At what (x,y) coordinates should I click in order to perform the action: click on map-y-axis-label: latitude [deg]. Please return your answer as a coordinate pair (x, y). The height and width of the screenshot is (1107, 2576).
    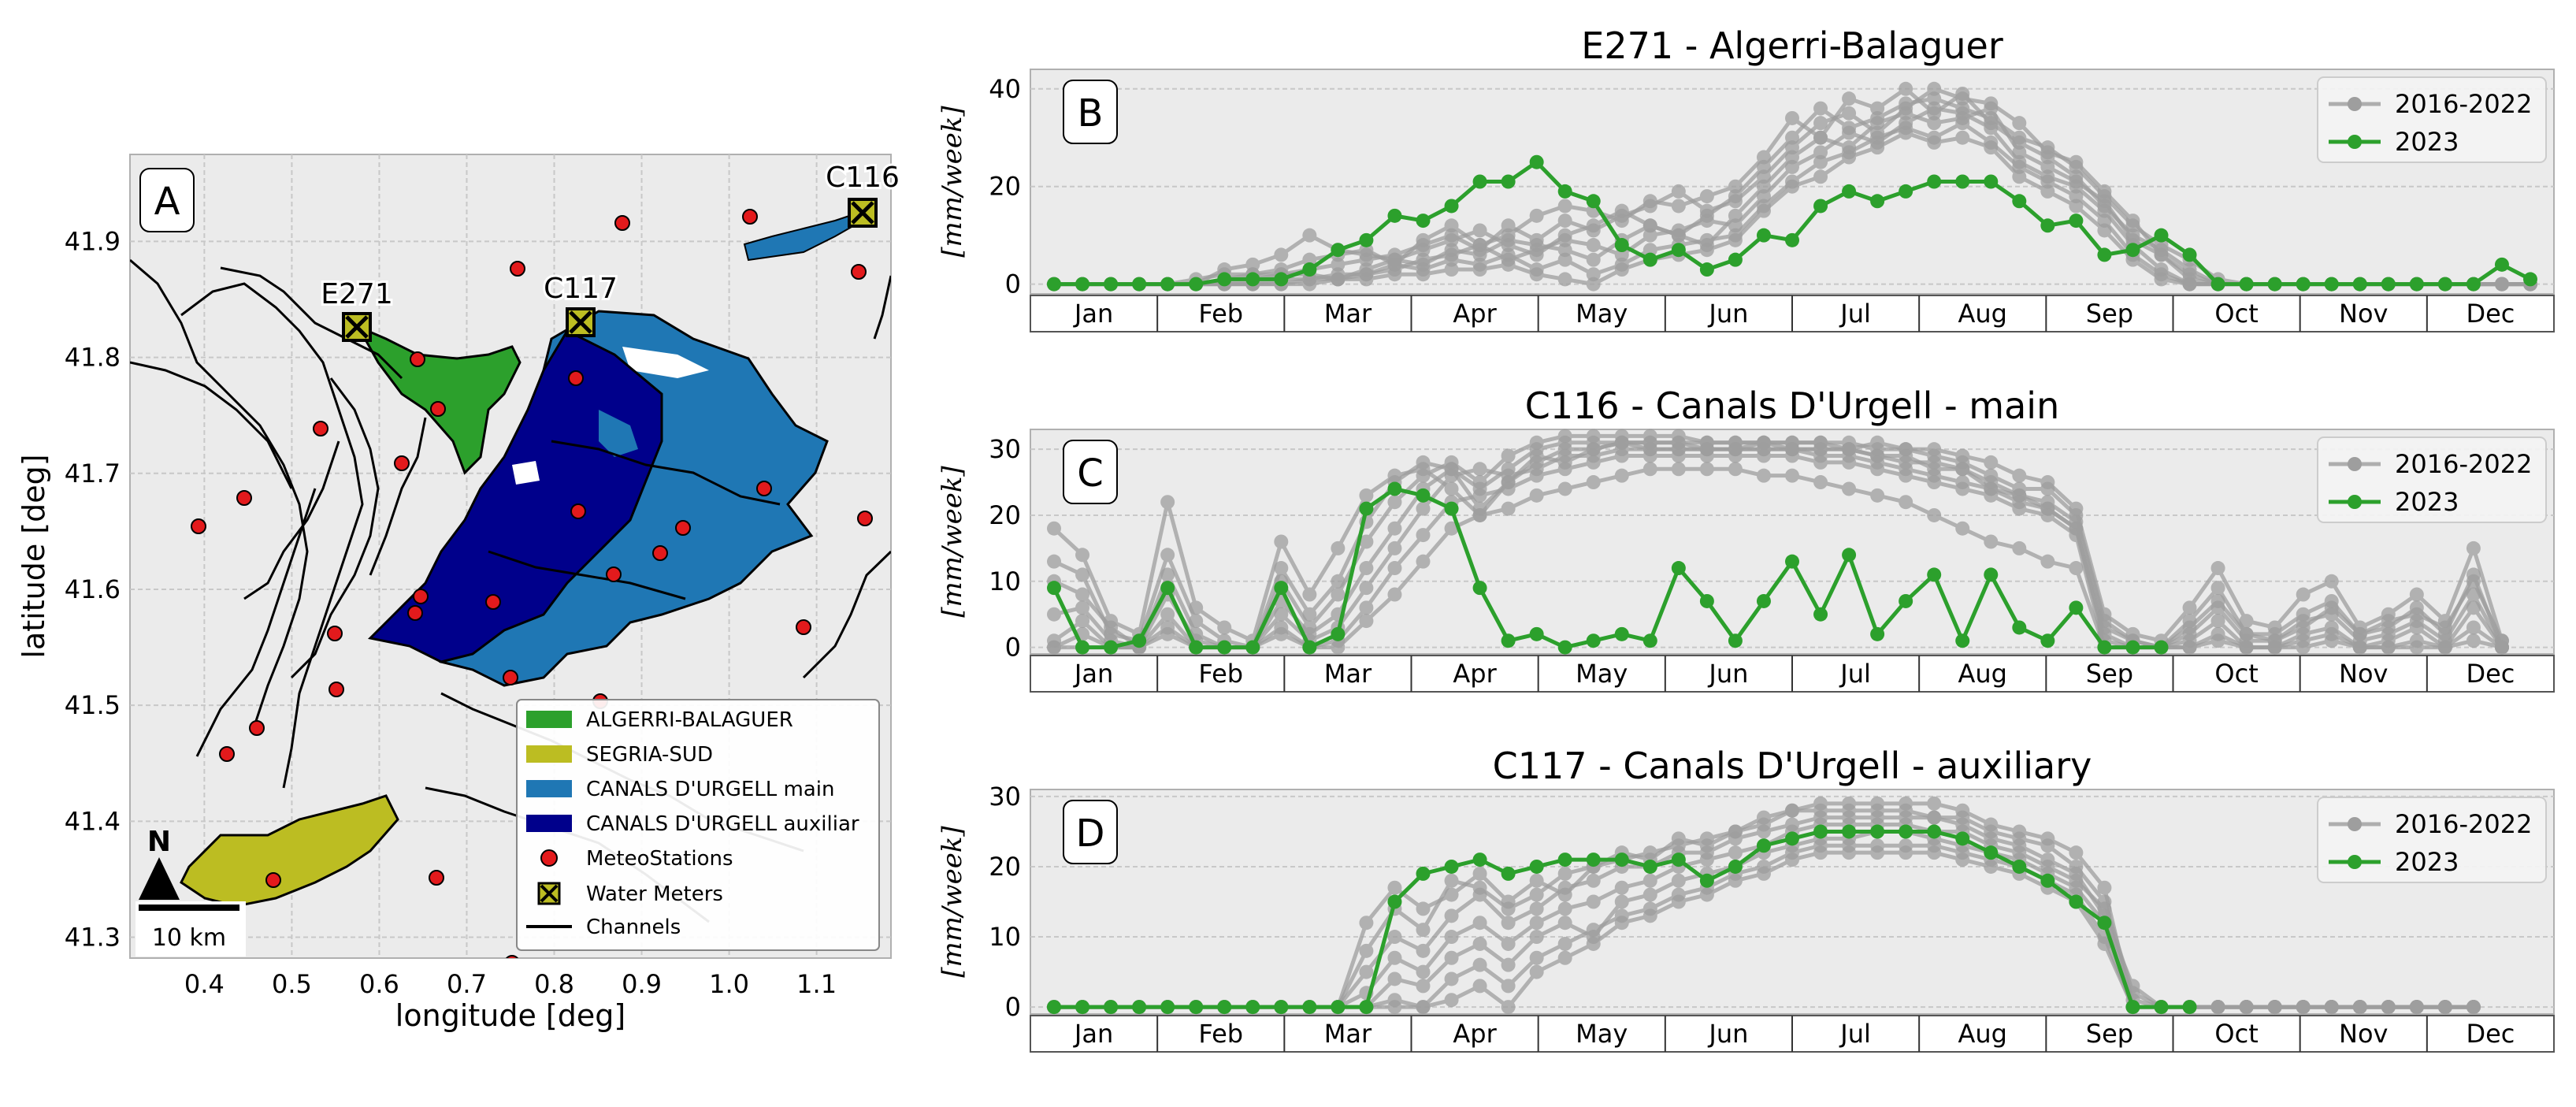
    Looking at the image, I should click on (34, 556).